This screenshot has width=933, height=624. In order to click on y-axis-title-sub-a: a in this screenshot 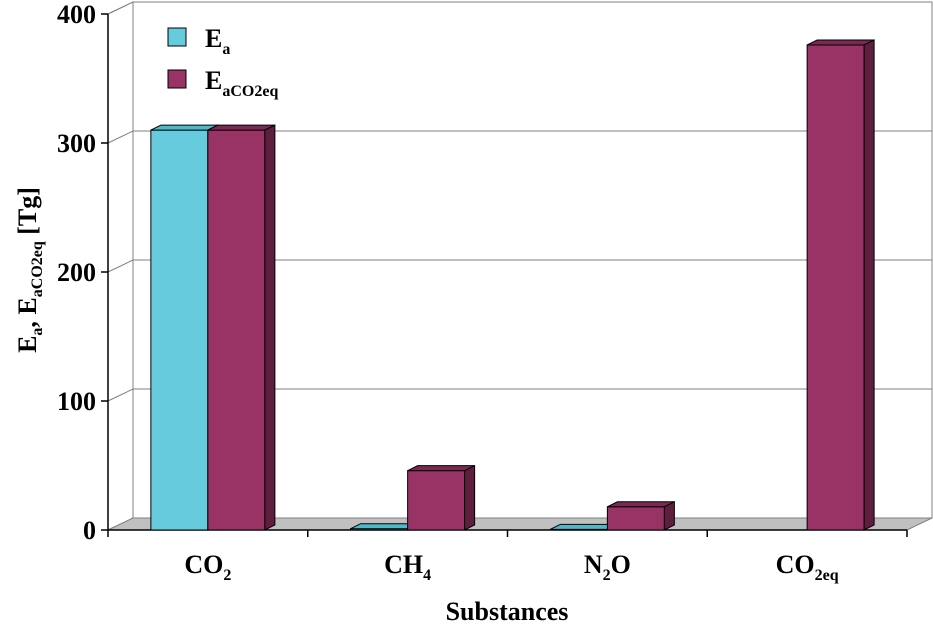, I will do `click(37, 332)`.